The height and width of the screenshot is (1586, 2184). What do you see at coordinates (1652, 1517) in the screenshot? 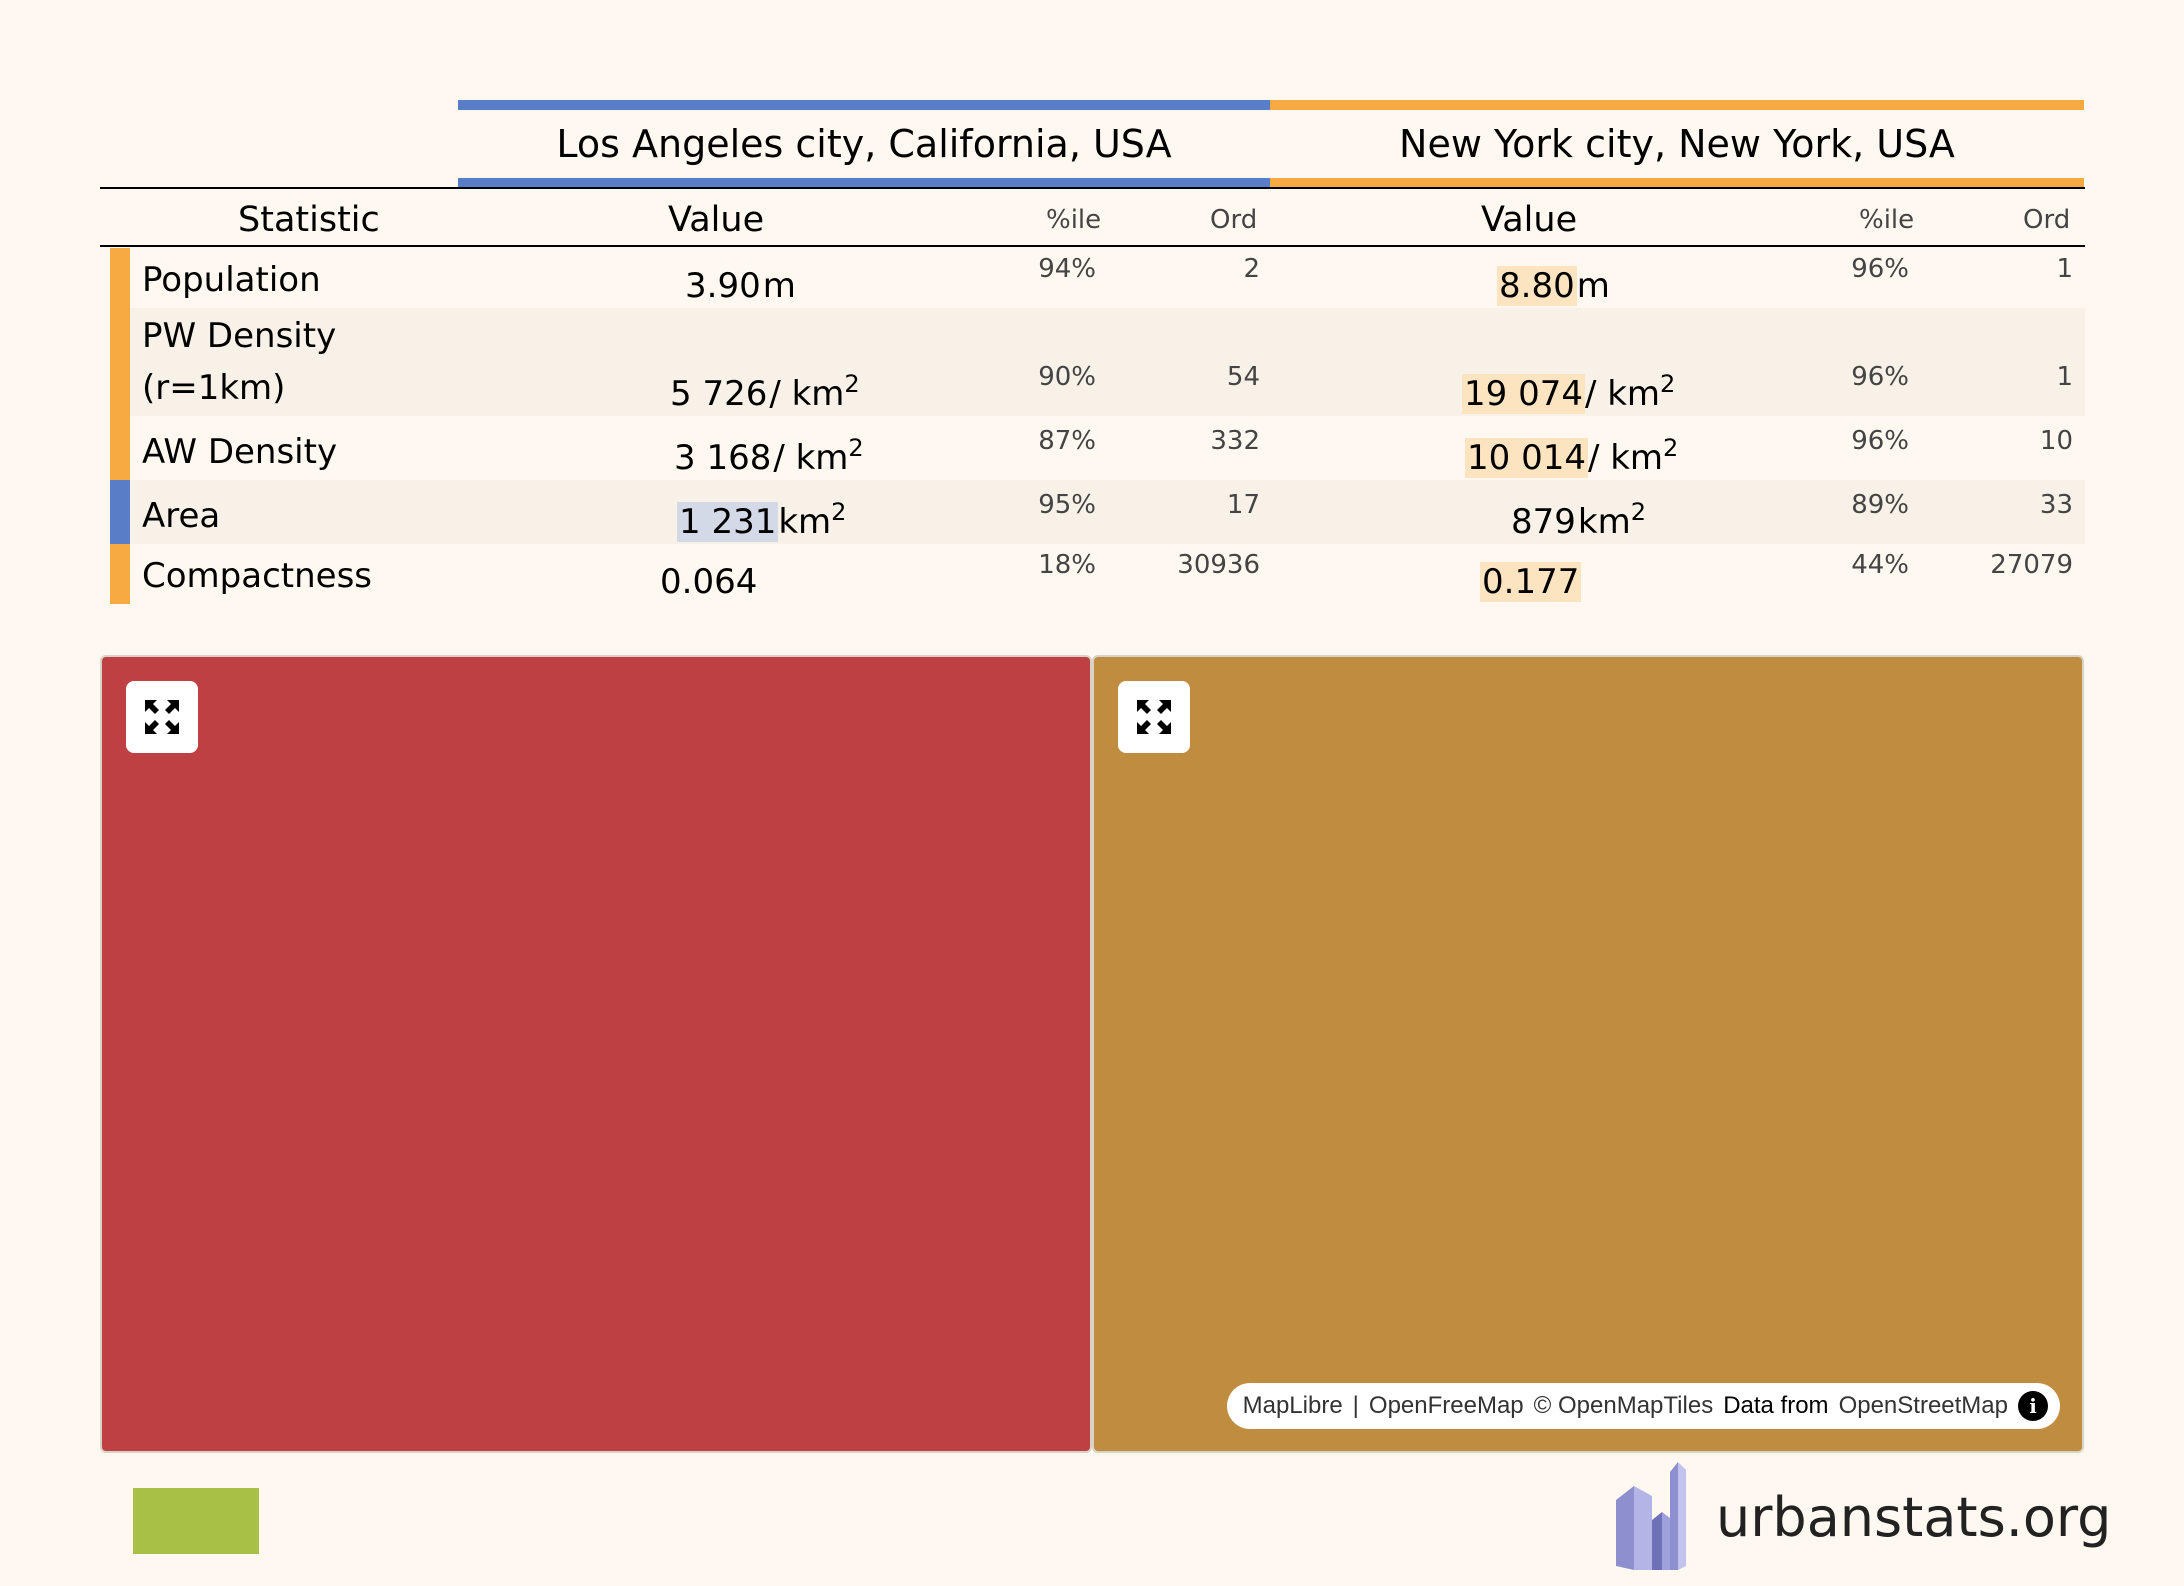
I see `city-buildings-logo-icon` at bounding box center [1652, 1517].